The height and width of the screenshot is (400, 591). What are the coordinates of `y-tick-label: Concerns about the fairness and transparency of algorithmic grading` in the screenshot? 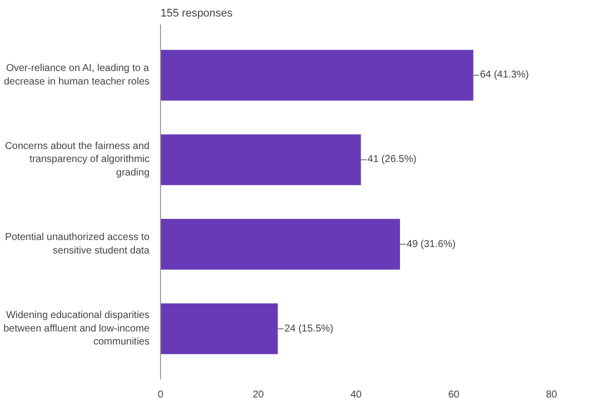 It's located at (77, 159).